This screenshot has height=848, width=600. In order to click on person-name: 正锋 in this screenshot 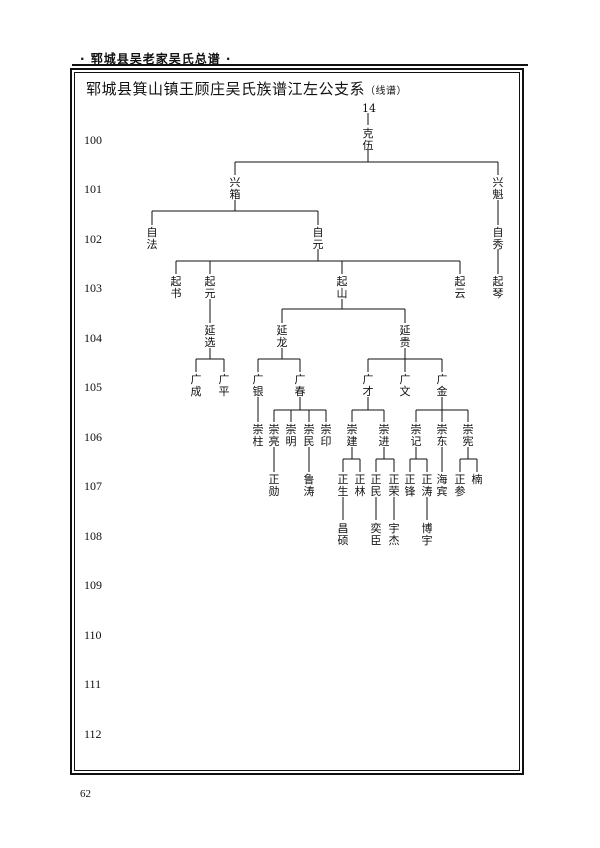, I will do `click(410, 485)`.